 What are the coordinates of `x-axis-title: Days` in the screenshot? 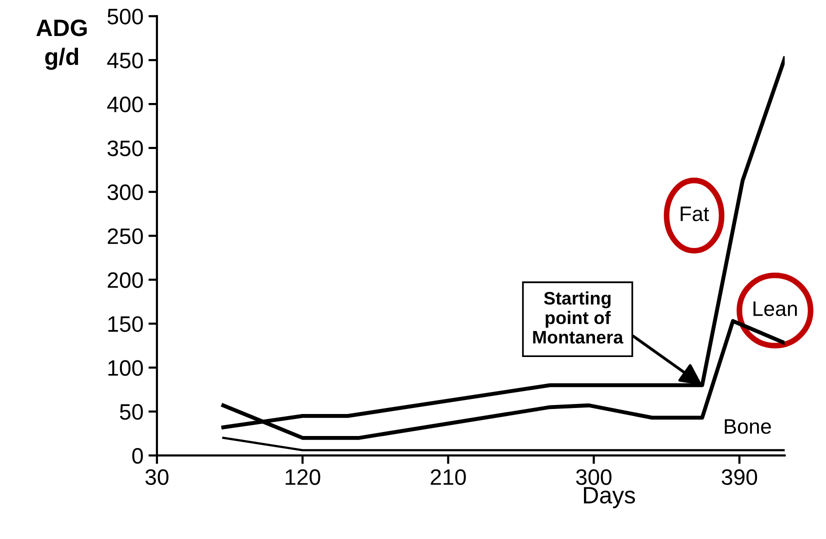 It's located at (609, 497).